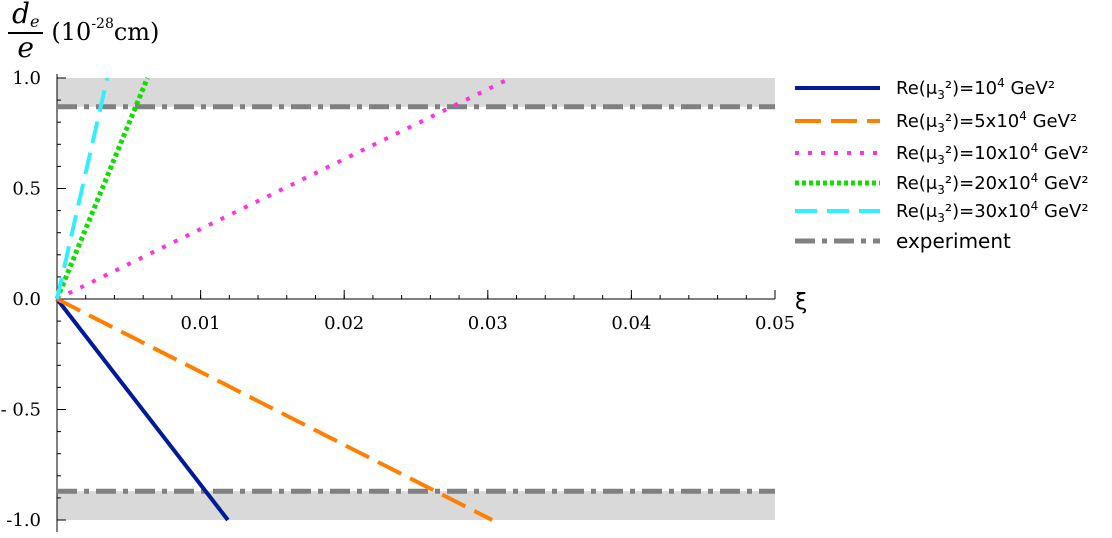 This screenshot has width=1112, height=538. Describe the element at coordinates (26, 15) in the screenshot. I see `y-label-numerator: de` at that location.